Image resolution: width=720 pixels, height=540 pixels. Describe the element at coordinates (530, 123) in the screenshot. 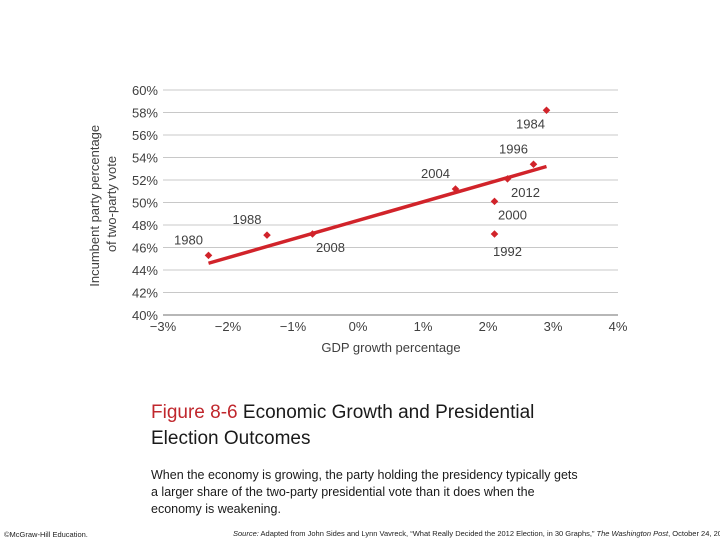

I see `data-label-1984: 1984` at that location.